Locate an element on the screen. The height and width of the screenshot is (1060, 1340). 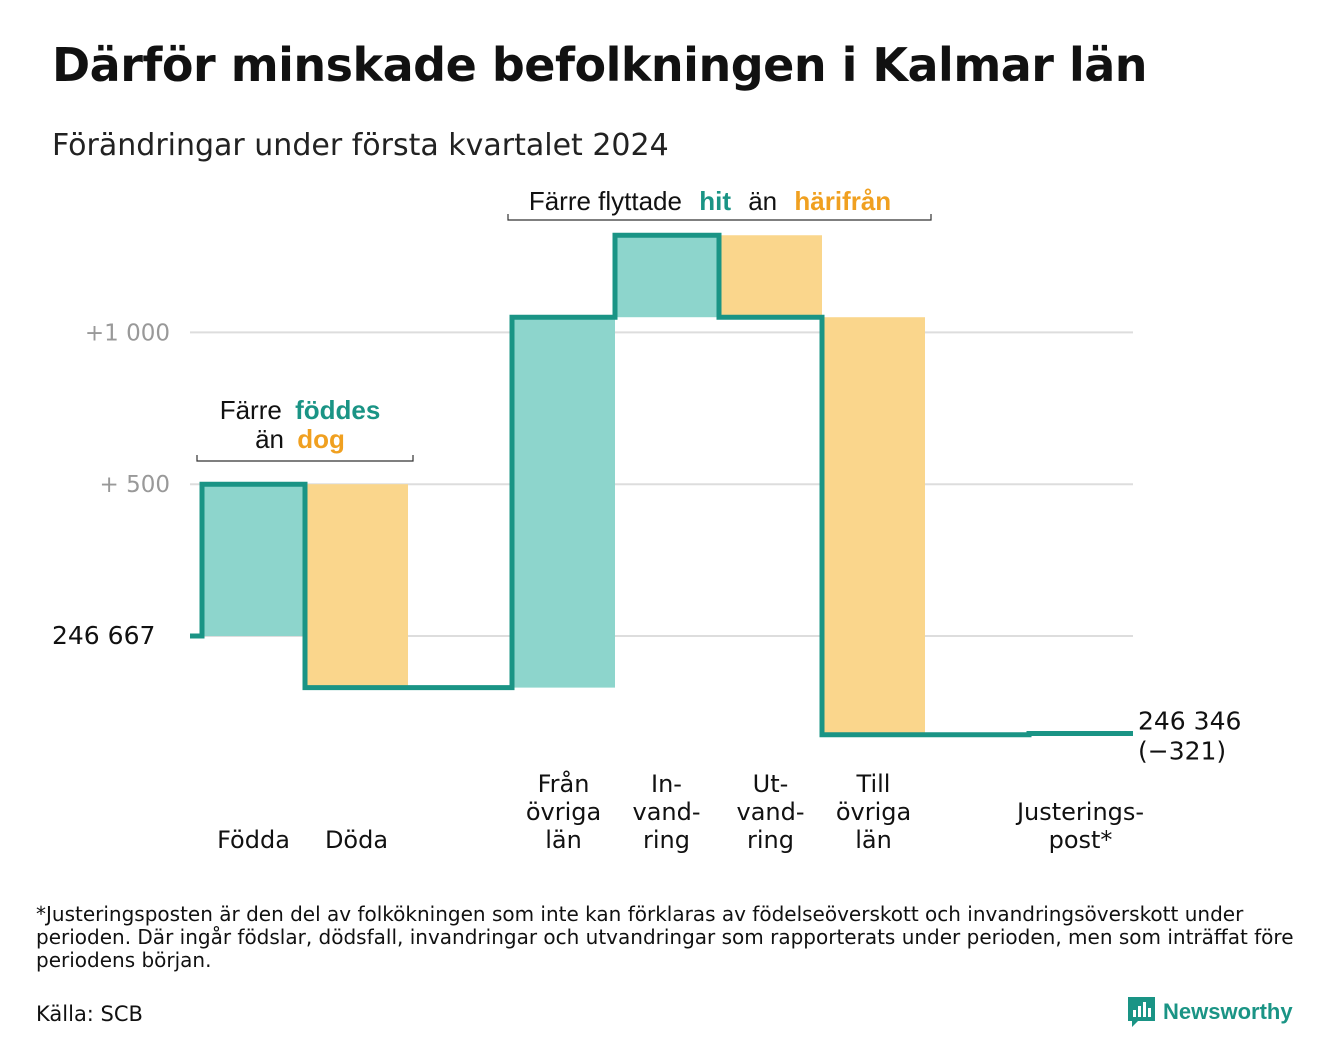
births-annotation-bracket is located at coordinates (305, 458).